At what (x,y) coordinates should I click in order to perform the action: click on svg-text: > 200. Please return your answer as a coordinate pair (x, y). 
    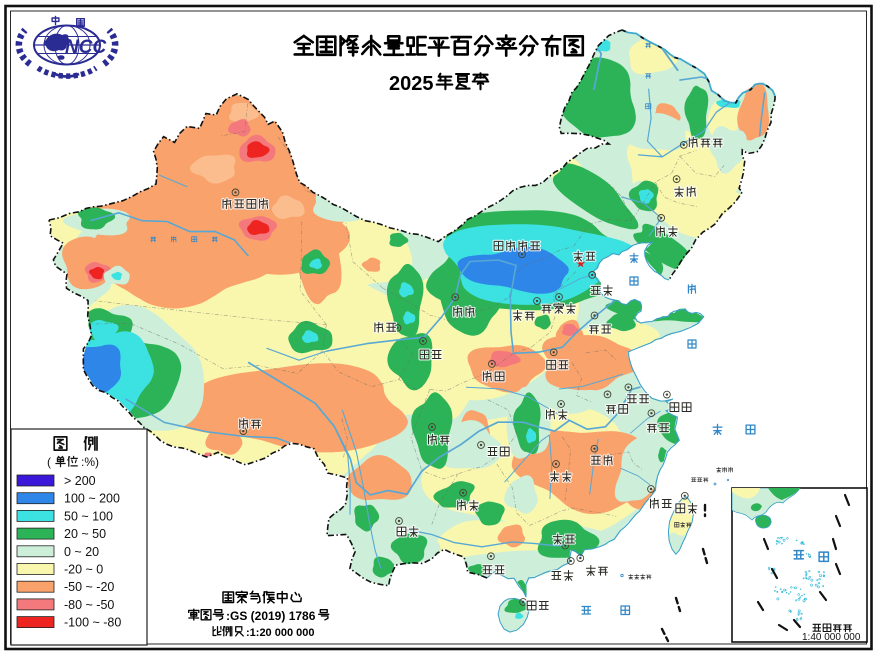
    Looking at the image, I should click on (80, 481).